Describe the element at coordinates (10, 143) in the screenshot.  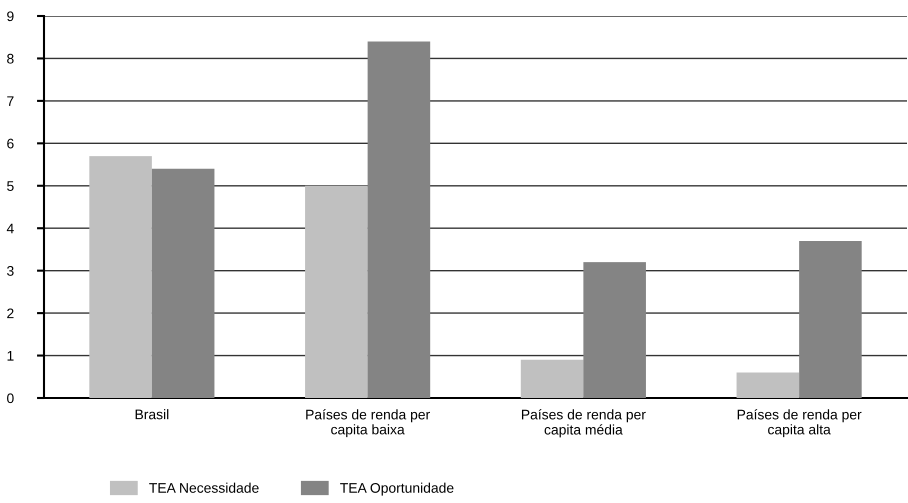
I see `y-tick-label: 6` at that location.